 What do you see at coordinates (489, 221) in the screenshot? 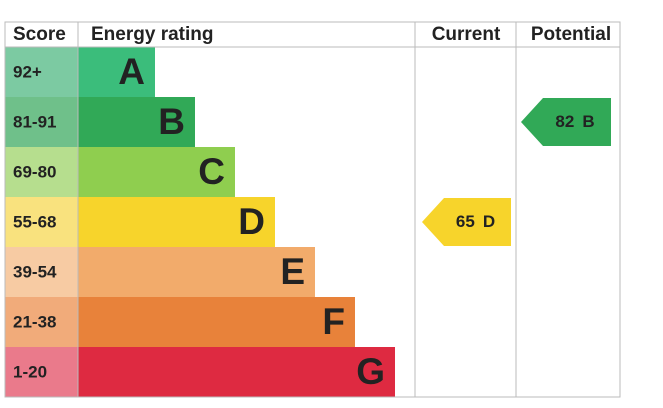
I see `current-letter: D` at bounding box center [489, 221].